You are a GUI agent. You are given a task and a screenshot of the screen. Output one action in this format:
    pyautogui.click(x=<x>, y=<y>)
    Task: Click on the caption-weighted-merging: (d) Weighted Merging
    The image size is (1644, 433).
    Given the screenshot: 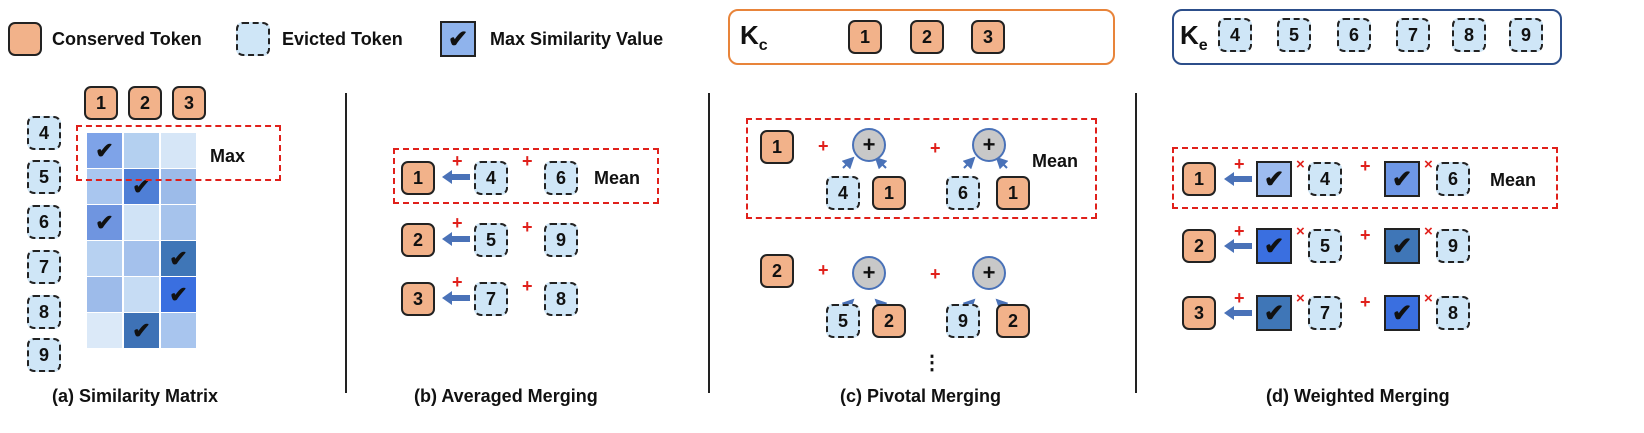 What is the action you would take?
    pyautogui.click(x=1358, y=396)
    